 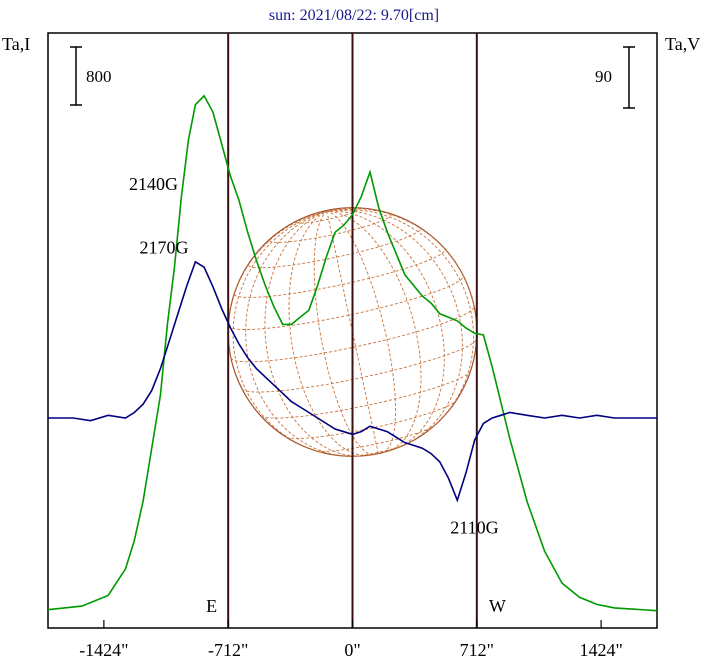 I want to click on x-tick-label: 1424", so click(x=600, y=650).